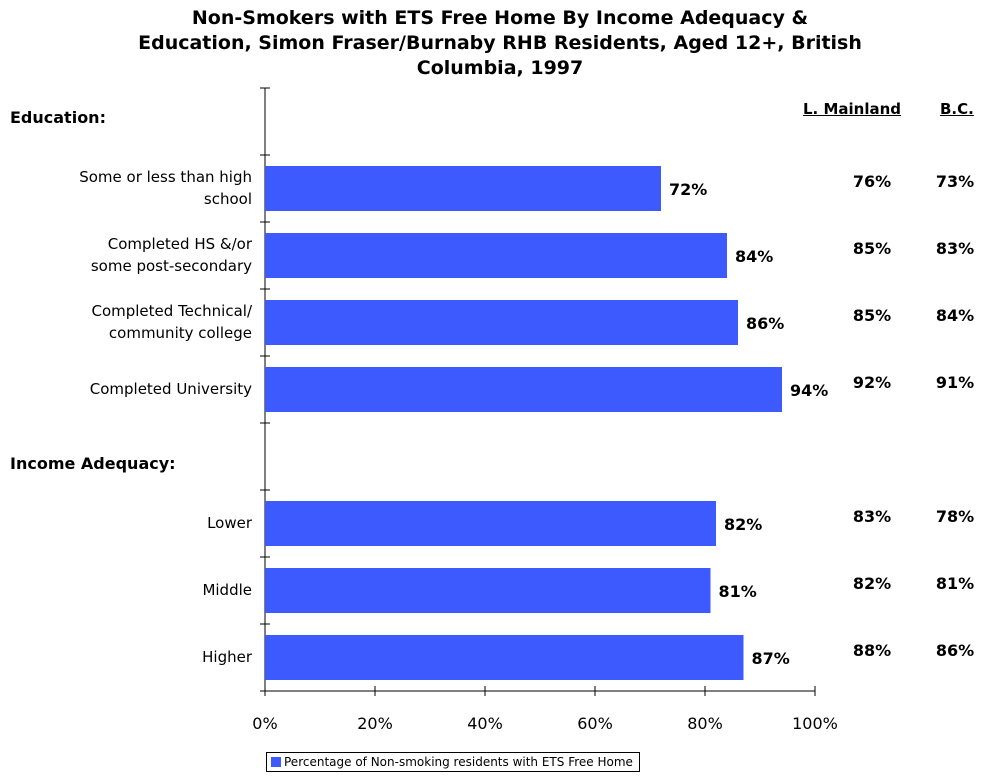 The image size is (984, 782). I want to click on bar-value-label: 72%, so click(688, 189).